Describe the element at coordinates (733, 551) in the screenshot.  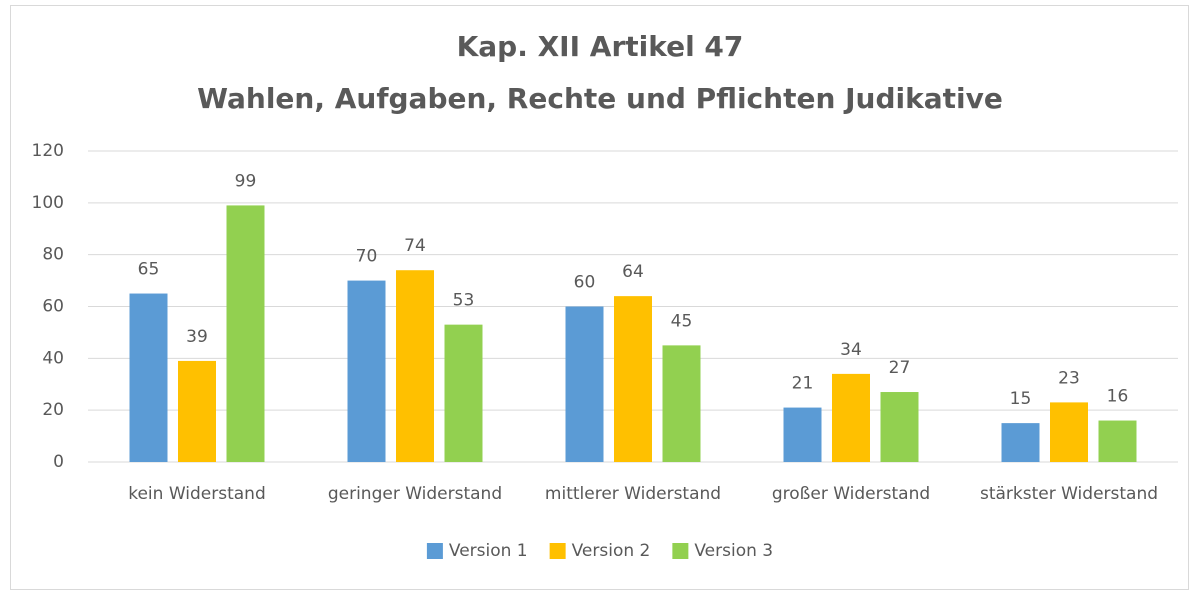
I see `legend-label: Version 3` at that location.